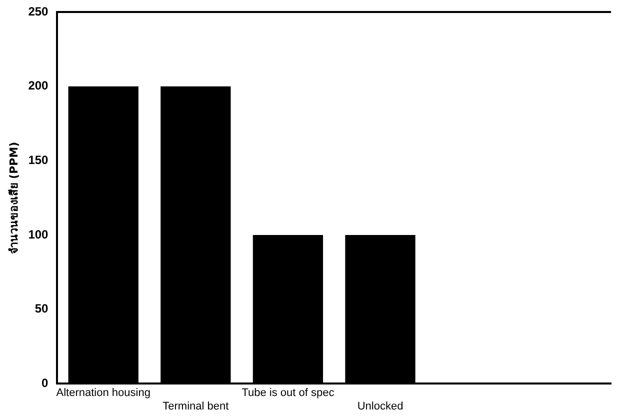  What do you see at coordinates (380, 406) in the screenshot?
I see `x-tick-label: Unlocked` at bounding box center [380, 406].